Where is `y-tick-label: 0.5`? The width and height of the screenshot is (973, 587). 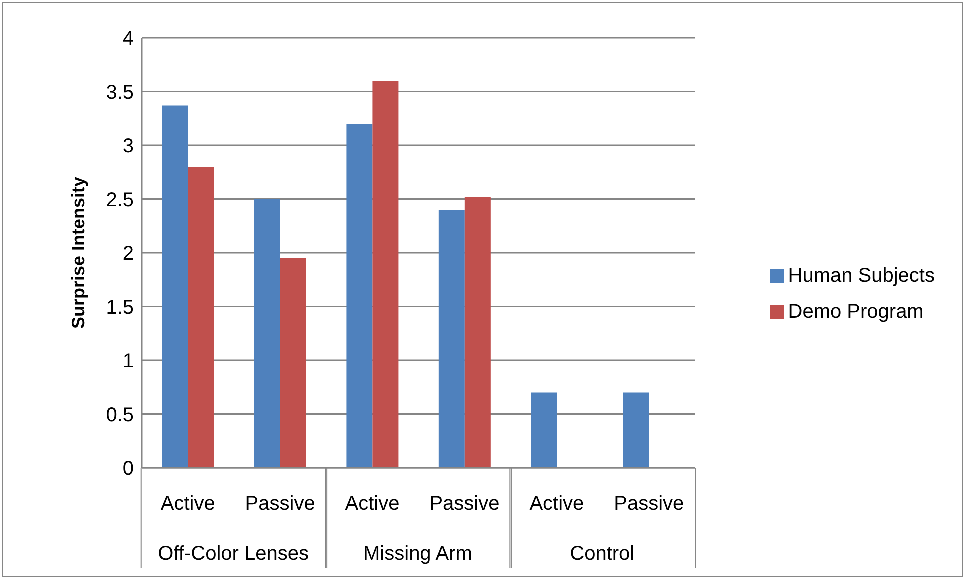 y-tick-label: 0.5 is located at coordinates (120, 415).